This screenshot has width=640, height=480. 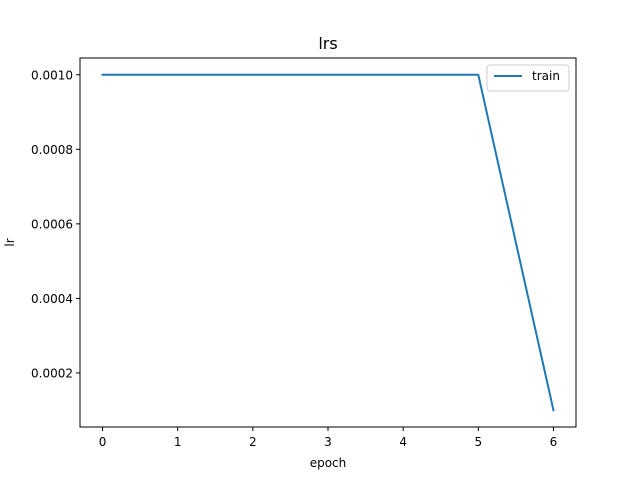 I want to click on y-axis-label: lr, so click(x=10, y=242).